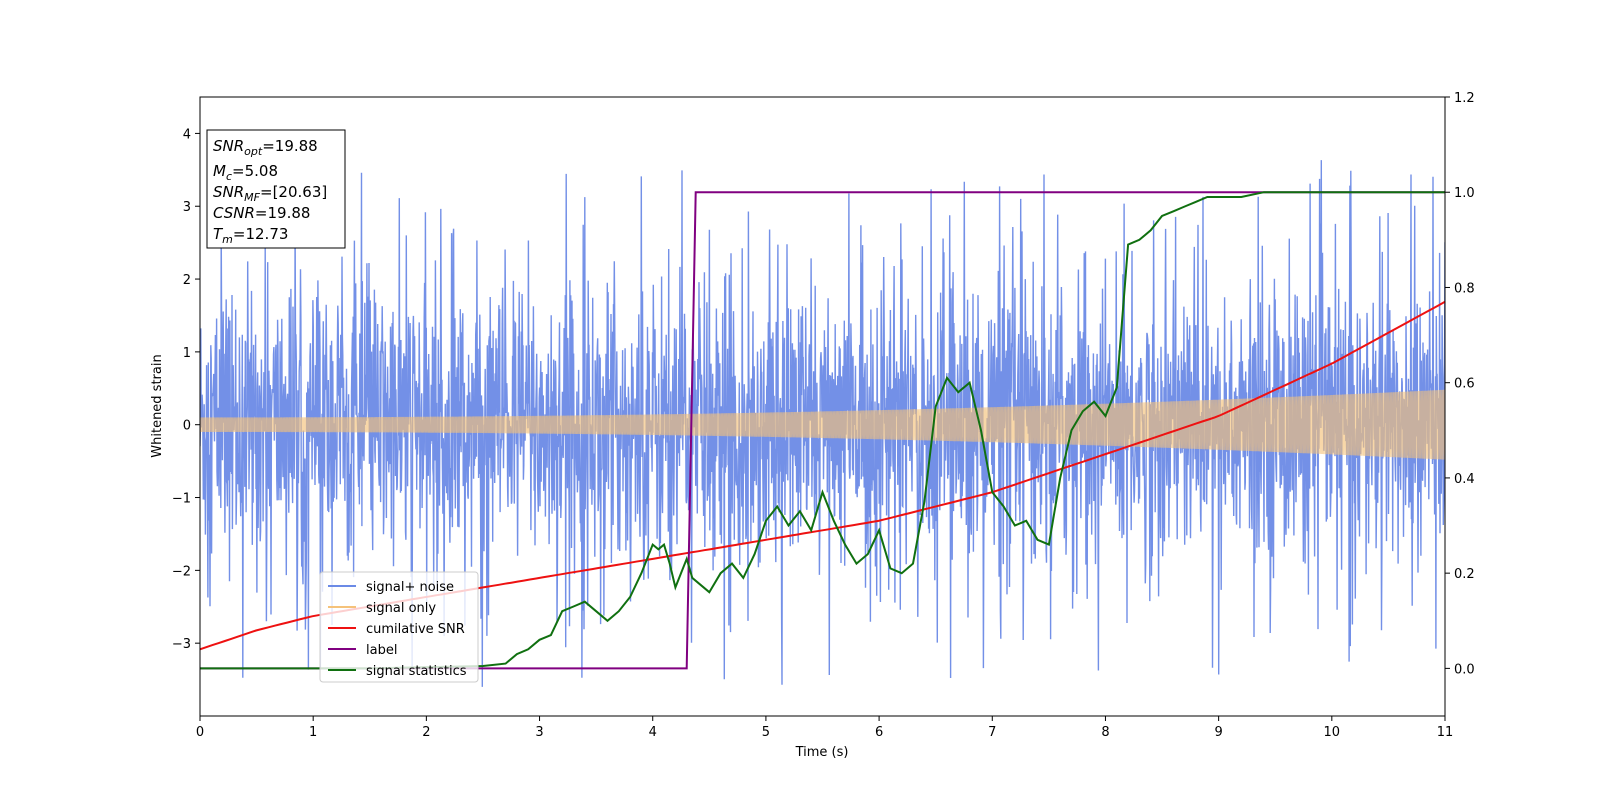  I want to click on x-tick-label: 9, so click(1218, 732).